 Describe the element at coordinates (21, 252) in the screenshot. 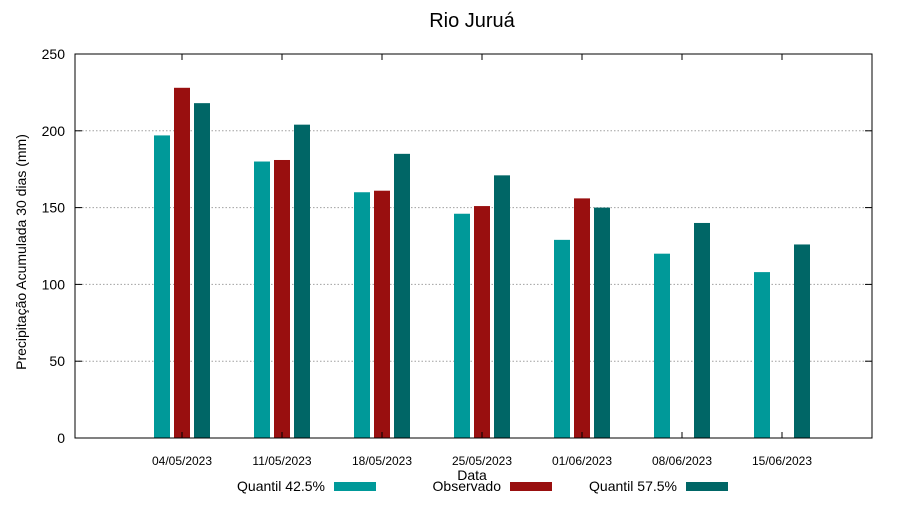

I see `y-axis-label: Precipitação Acumulada 30 dias (mm)` at that location.